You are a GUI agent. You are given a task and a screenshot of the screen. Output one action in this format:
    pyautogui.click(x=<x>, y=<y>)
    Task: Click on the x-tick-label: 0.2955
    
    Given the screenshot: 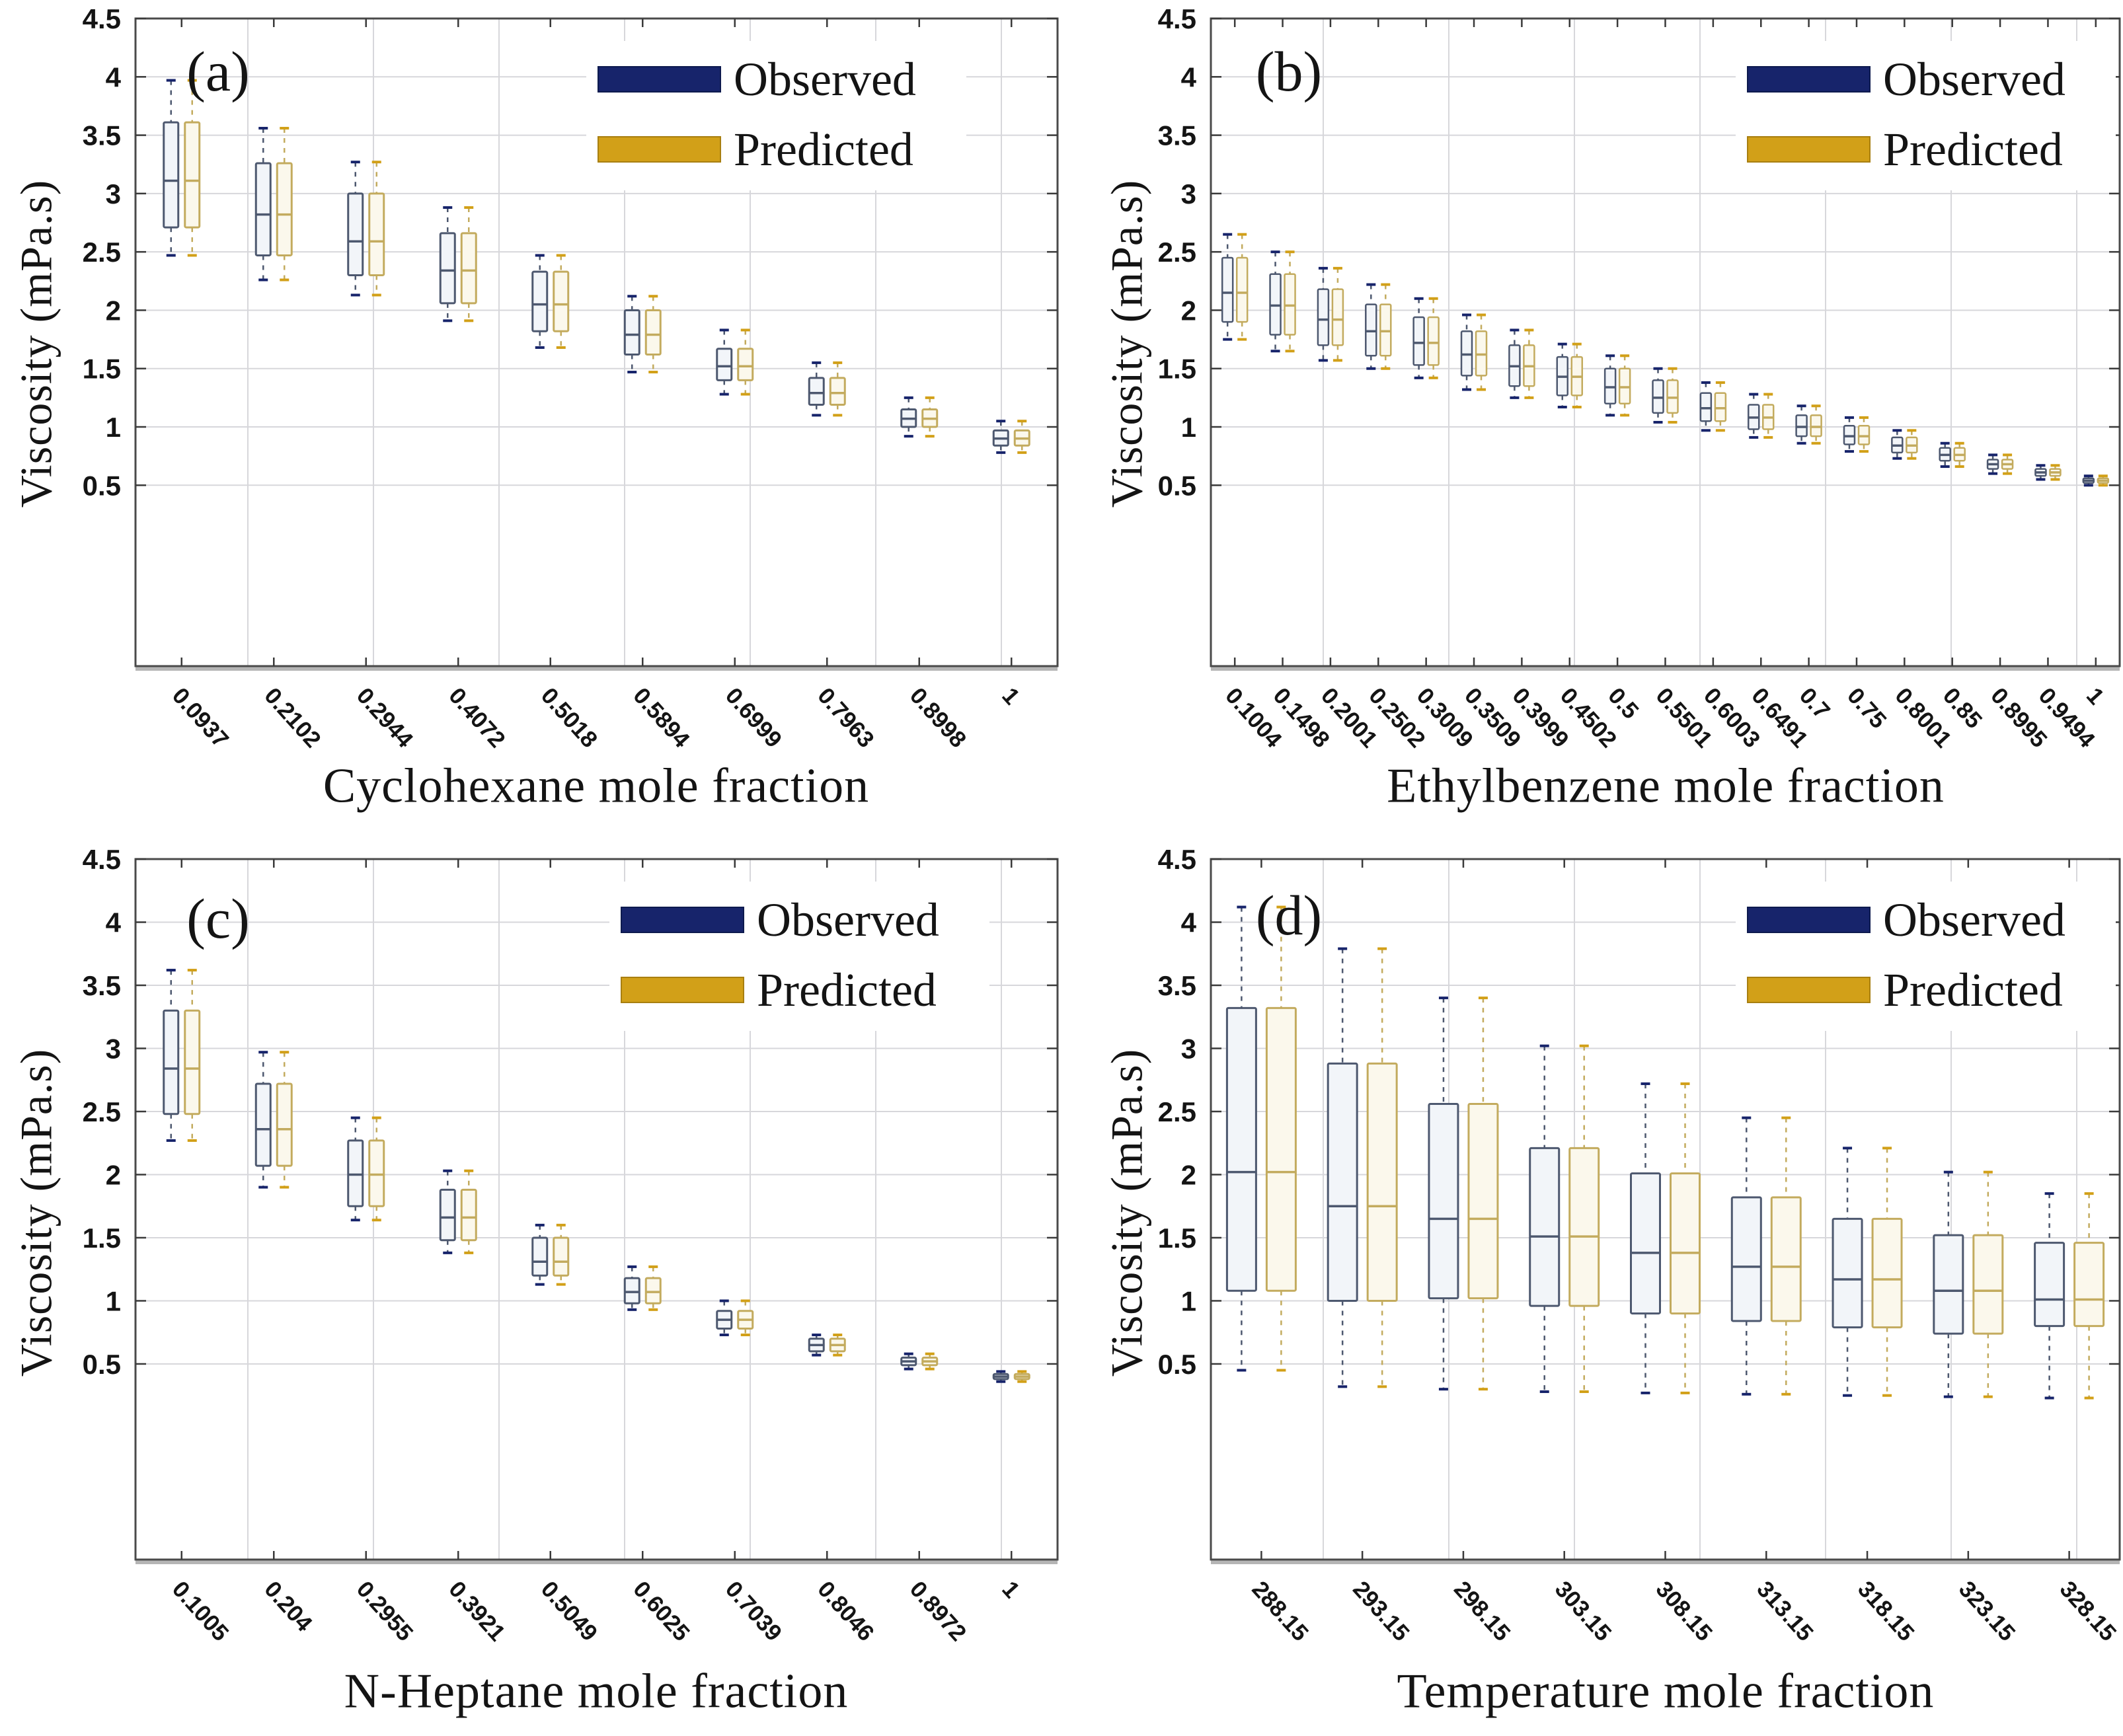 What is the action you would take?
    pyautogui.click(x=385, y=1611)
    